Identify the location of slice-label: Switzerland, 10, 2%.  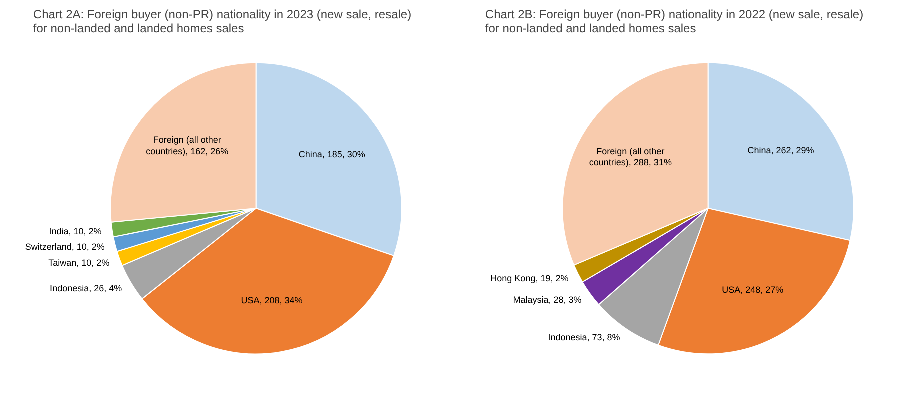
(65, 247).